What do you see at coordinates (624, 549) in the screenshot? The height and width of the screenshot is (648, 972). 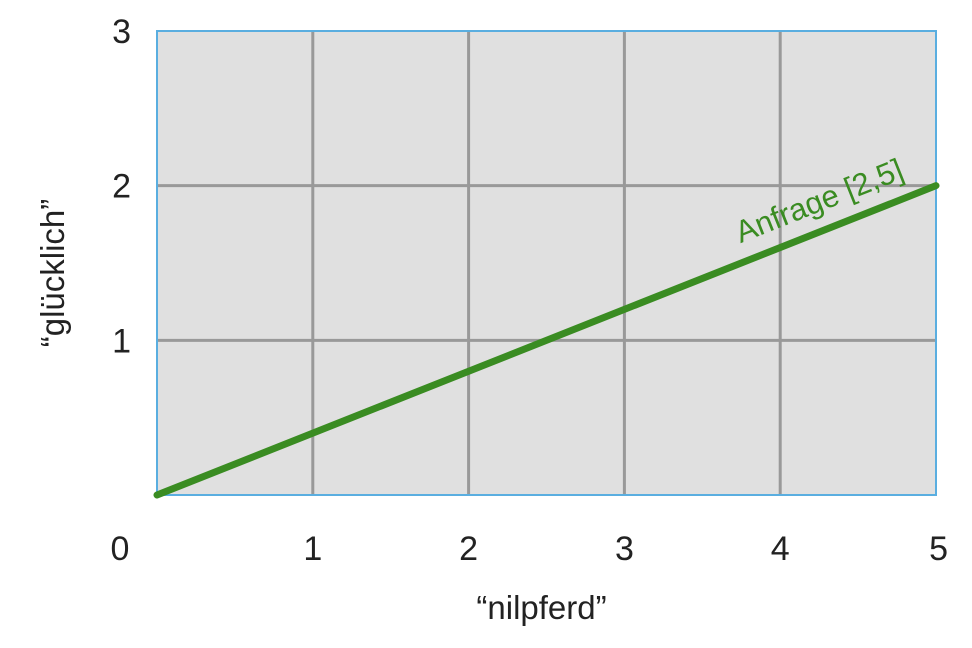 I see `x-tick-label-3: 3` at bounding box center [624, 549].